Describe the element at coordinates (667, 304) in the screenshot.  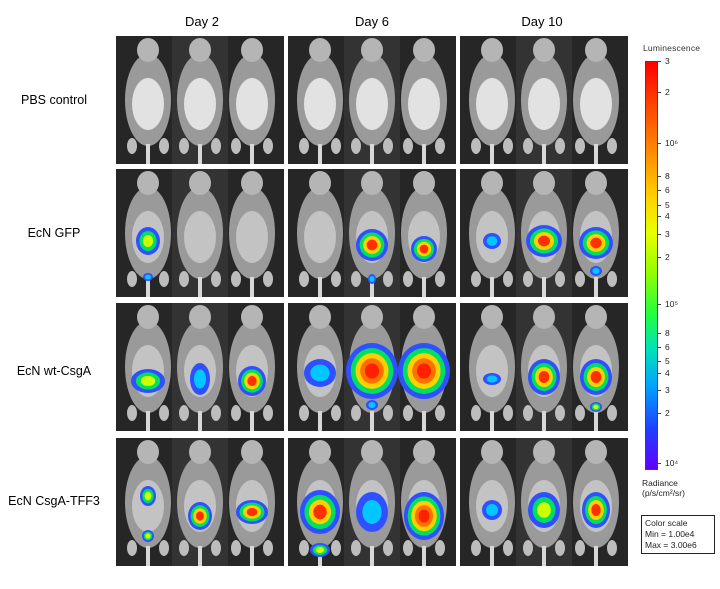
I see `colorbar-tick-label: 10⁵` at that location.